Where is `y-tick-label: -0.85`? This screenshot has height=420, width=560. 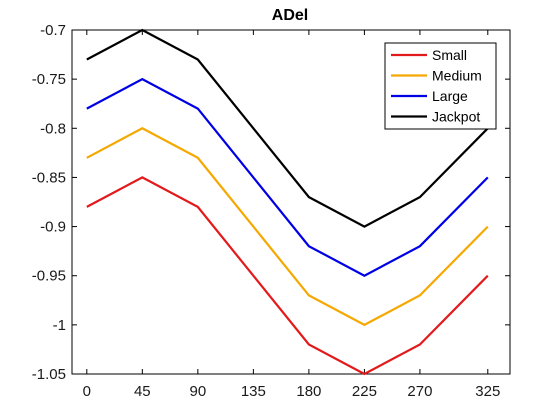 y-tick-label: -0.85 is located at coordinates (49, 177).